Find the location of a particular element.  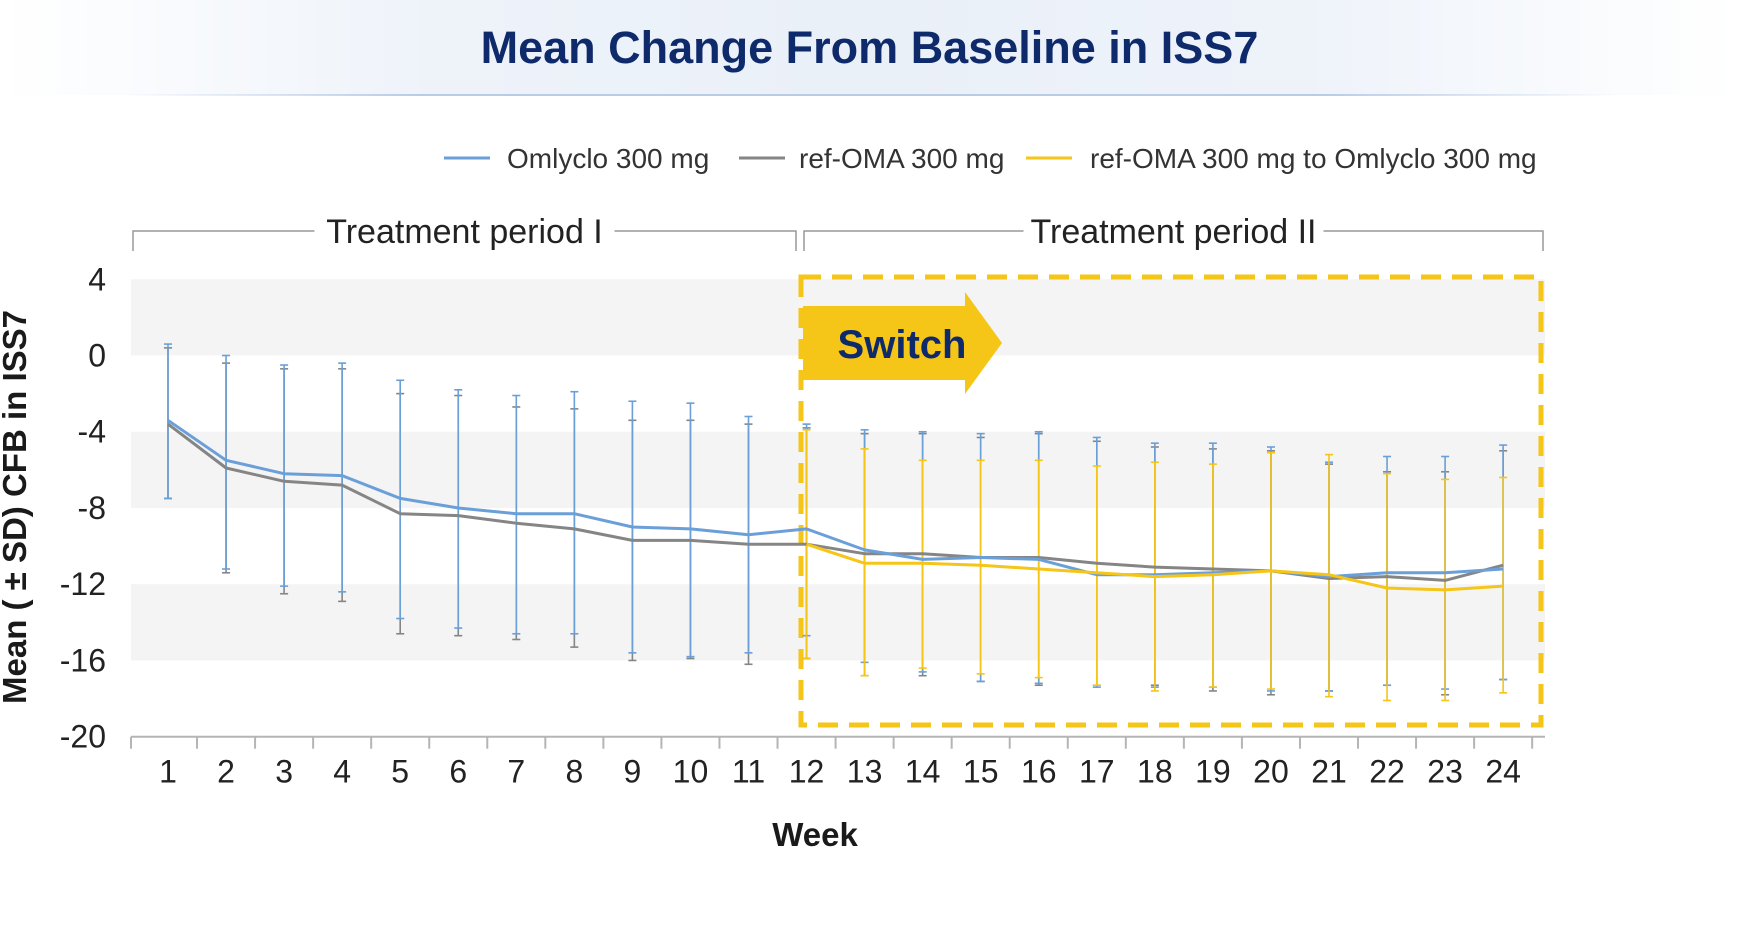

title-banner is located at coordinates (869, 47).